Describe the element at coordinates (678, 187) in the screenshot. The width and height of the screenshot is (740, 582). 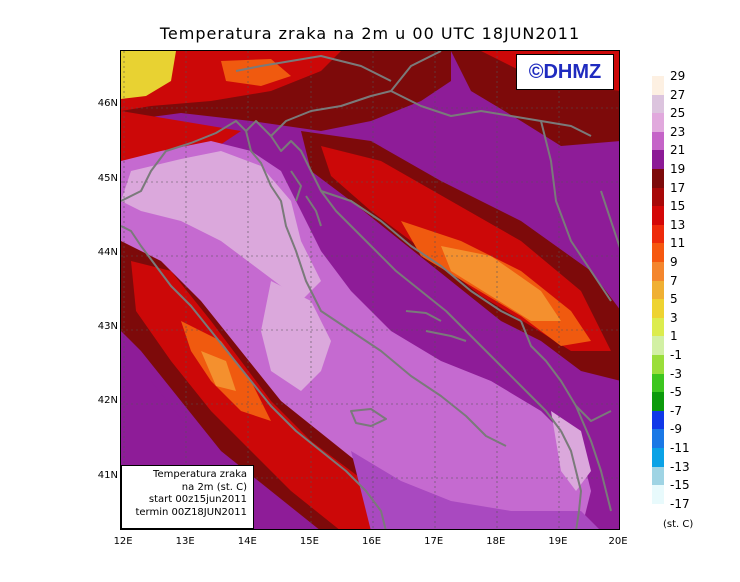
I see `legend-label: 17` at that location.